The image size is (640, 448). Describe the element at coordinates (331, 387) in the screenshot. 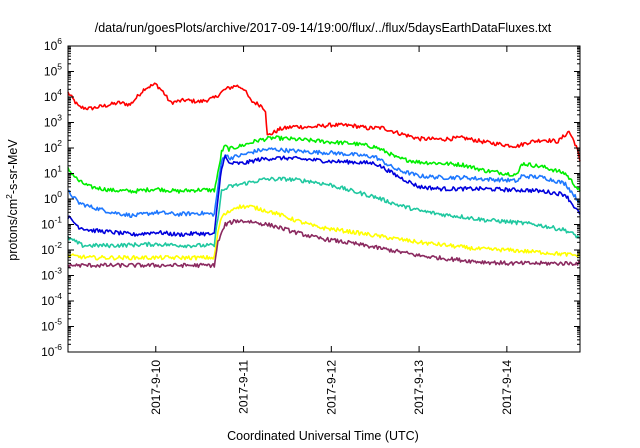

I see `x-tick-label: 2017-9-12` at that location.